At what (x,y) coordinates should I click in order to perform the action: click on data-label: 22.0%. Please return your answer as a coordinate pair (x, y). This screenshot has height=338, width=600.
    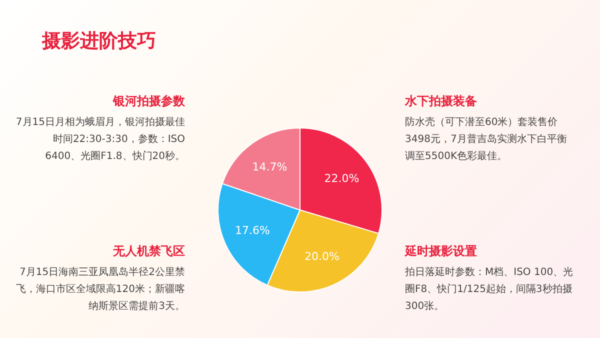
    Looking at the image, I should click on (342, 178).